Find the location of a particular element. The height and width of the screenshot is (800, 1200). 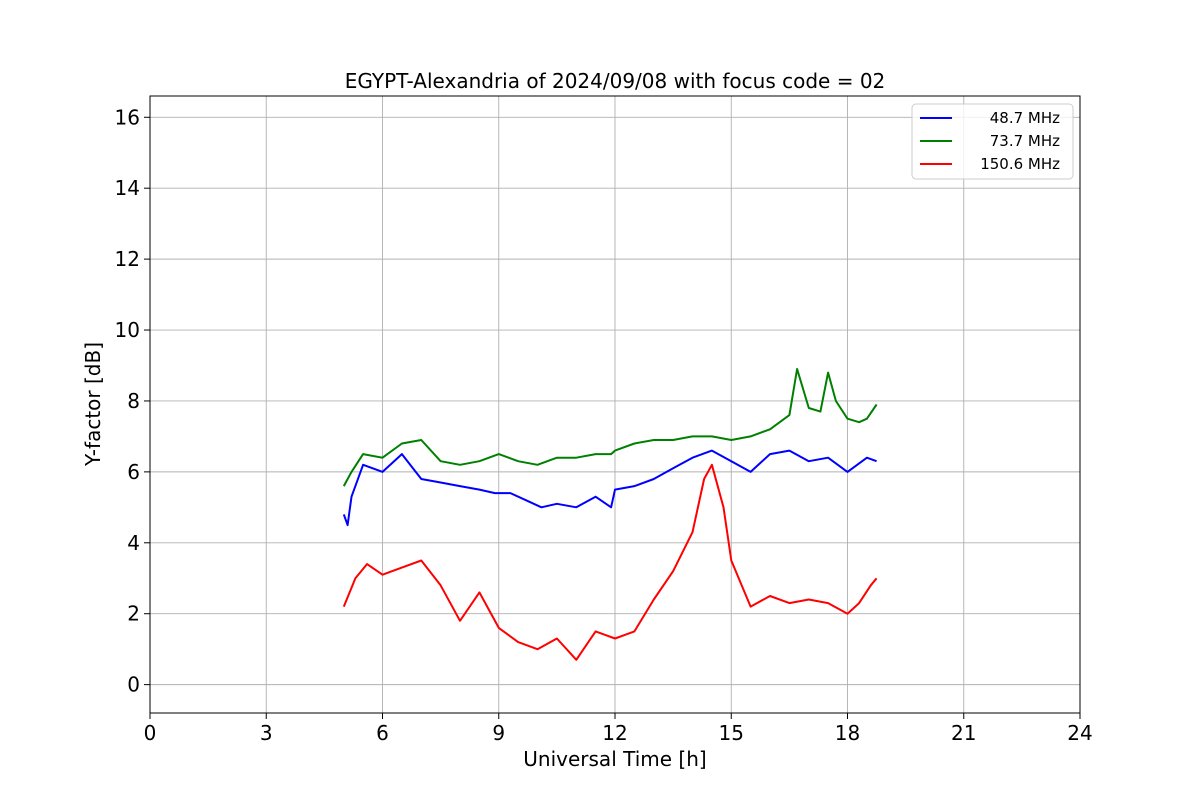

y-tick-label: 16 is located at coordinates (127, 117).